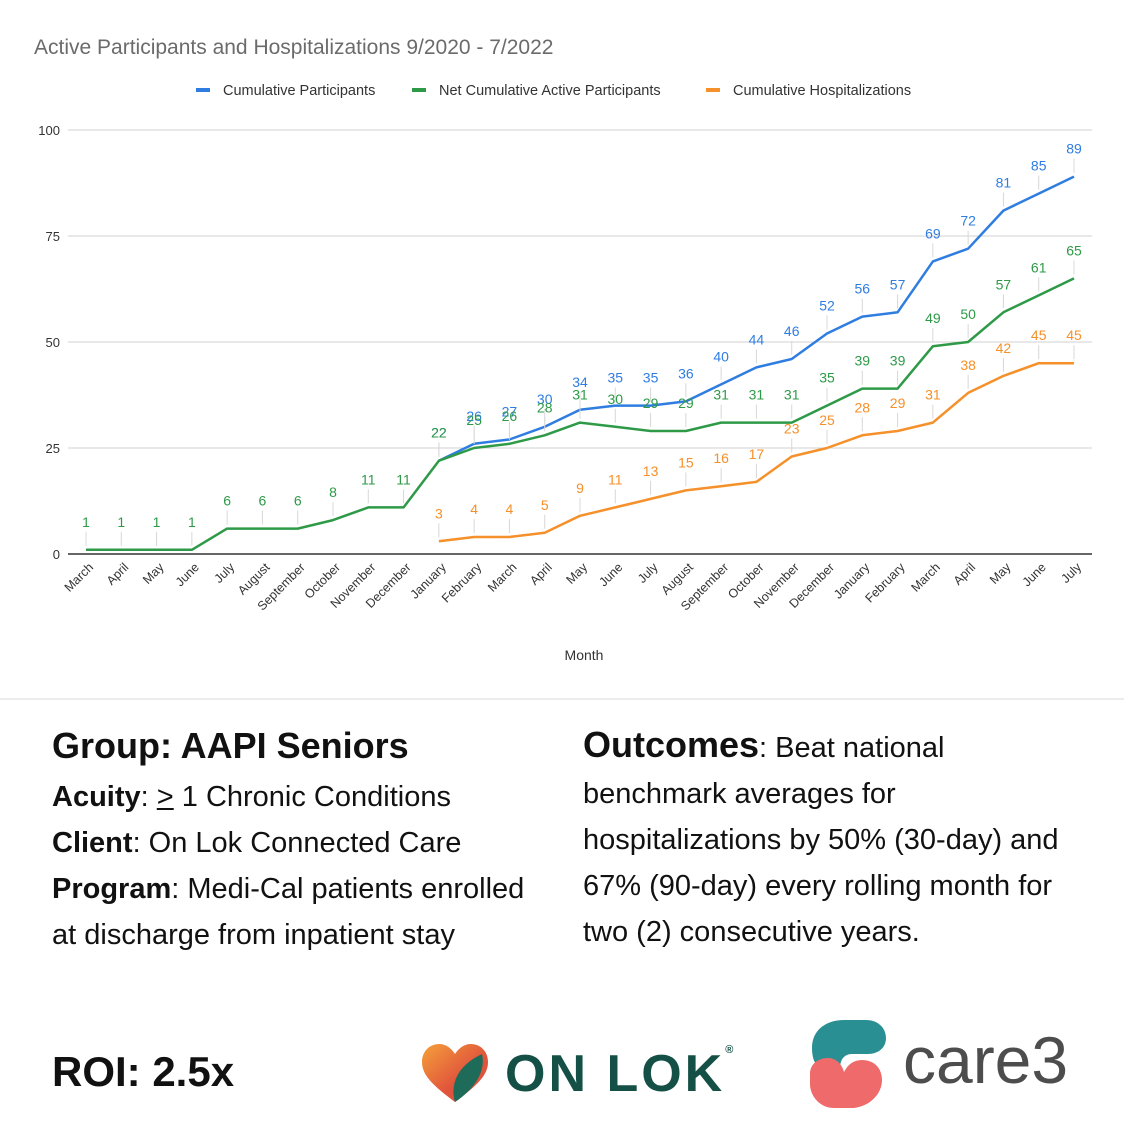 The image size is (1124, 1126). Describe the element at coordinates (439, 513) in the screenshot. I see `data-label: 3` at that location.